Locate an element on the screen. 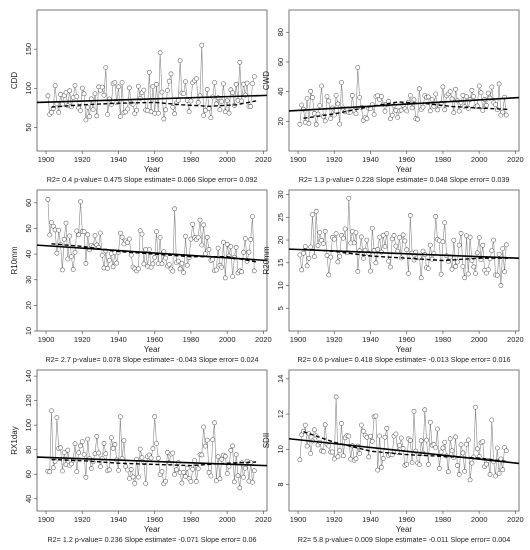 The image size is (530, 550). slope-estimate-value: -0.043 is located at coordinates (185, 359).